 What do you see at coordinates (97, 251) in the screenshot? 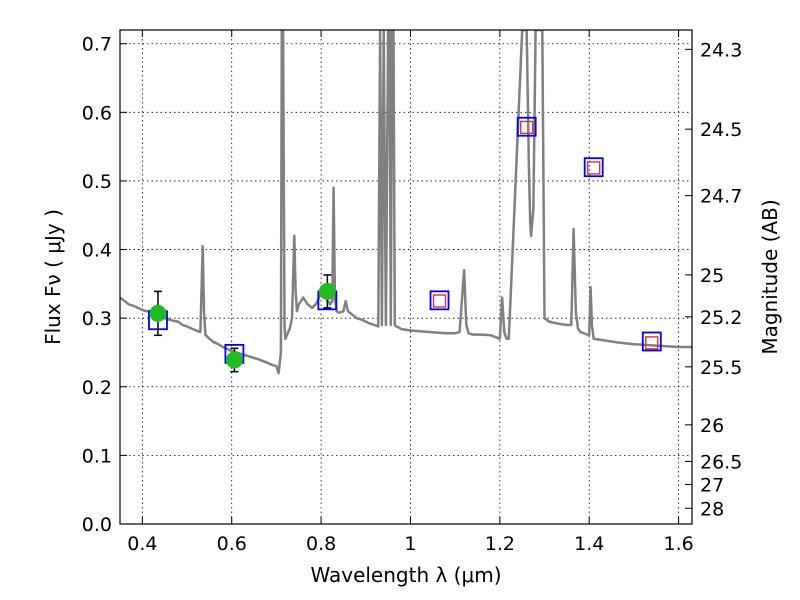
I see `y-tick-label: 0.4` at bounding box center [97, 251].